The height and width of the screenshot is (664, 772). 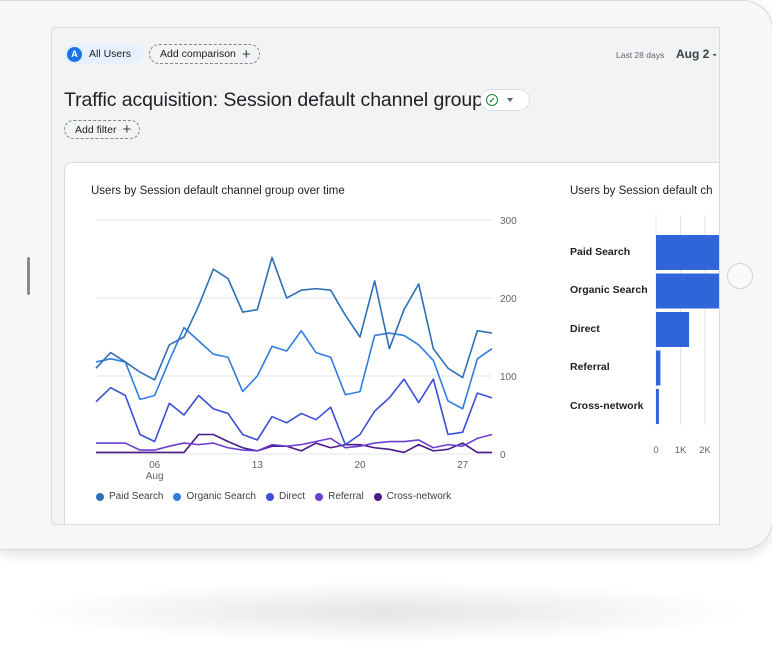 What do you see at coordinates (641, 191) in the screenshot?
I see `bar-chart-title: Users by Session default ch` at bounding box center [641, 191].